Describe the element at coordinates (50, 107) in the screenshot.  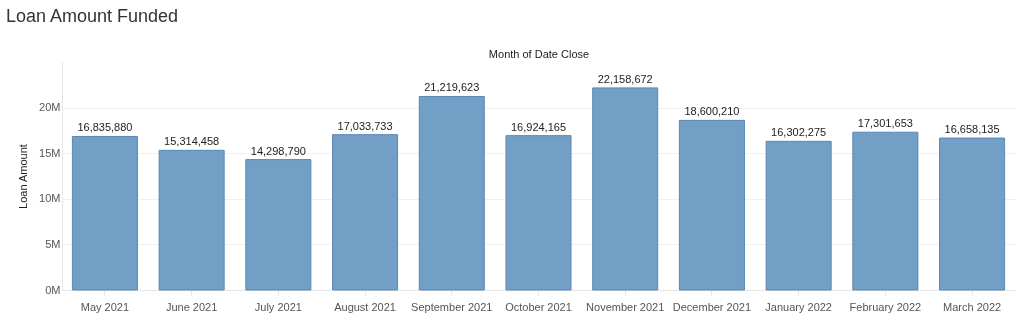
I see `y-tick-label: 20M` at that location.